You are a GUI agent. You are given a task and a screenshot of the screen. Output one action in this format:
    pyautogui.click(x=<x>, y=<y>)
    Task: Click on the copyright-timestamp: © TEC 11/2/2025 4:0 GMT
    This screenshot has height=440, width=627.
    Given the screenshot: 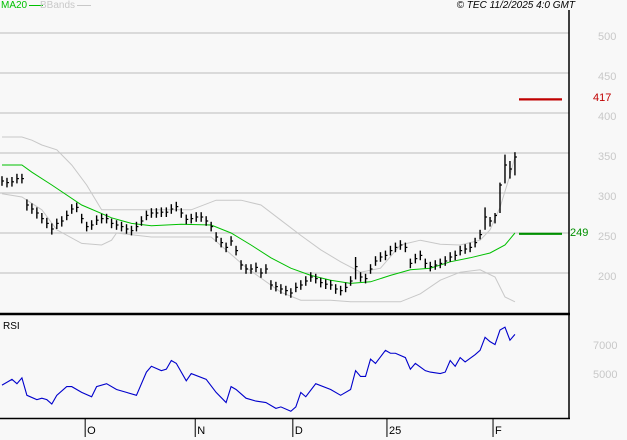 What is the action you would take?
    pyautogui.click(x=515, y=5)
    